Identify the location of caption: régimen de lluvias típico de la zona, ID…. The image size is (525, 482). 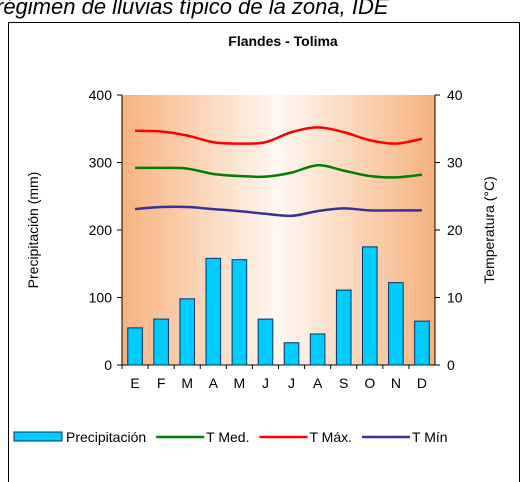
(194, 9).